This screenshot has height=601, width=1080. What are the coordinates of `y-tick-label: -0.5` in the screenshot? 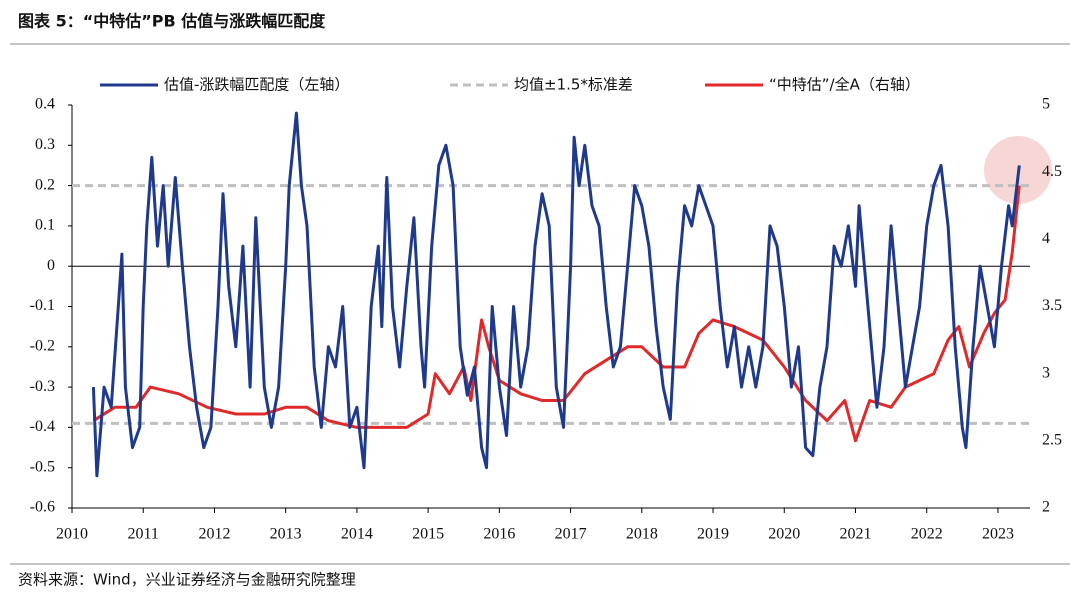 It's located at (42, 466).